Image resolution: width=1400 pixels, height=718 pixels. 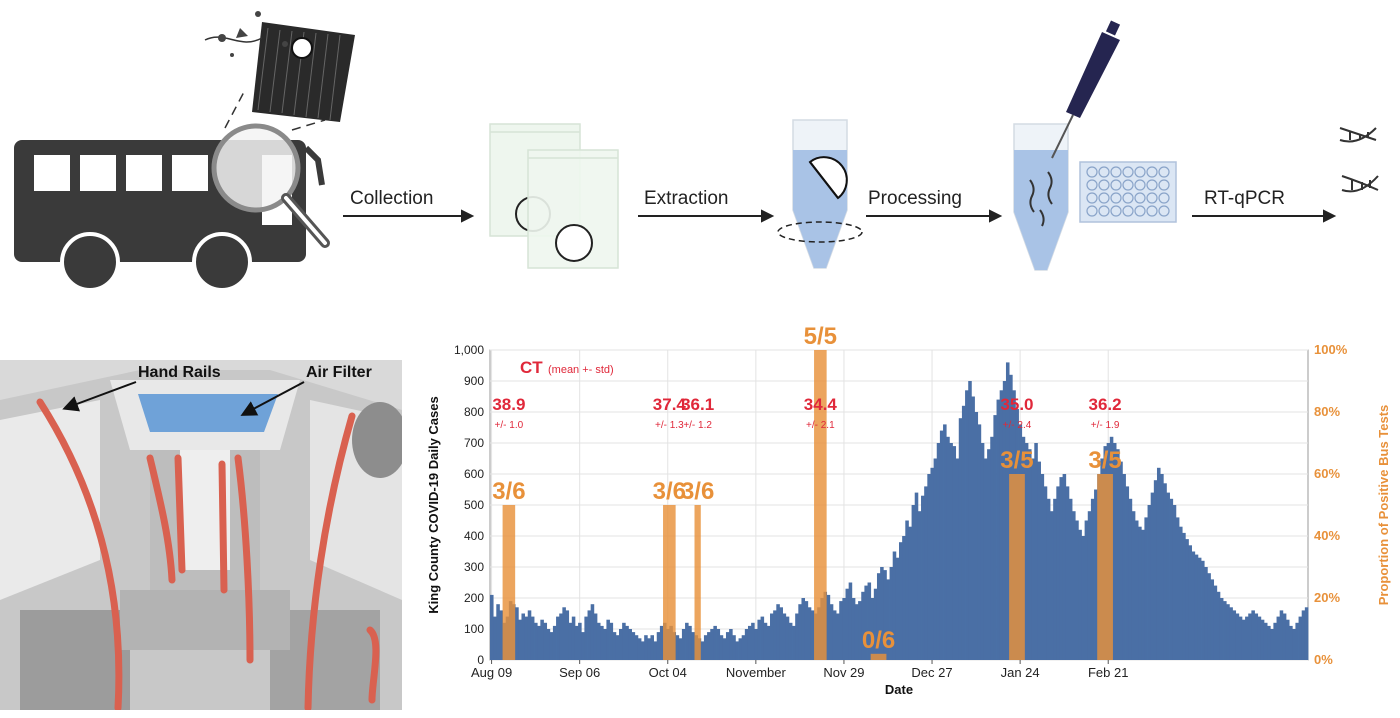 I want to click on step-label-extraction: Extraction, so click(x=686, y=198).